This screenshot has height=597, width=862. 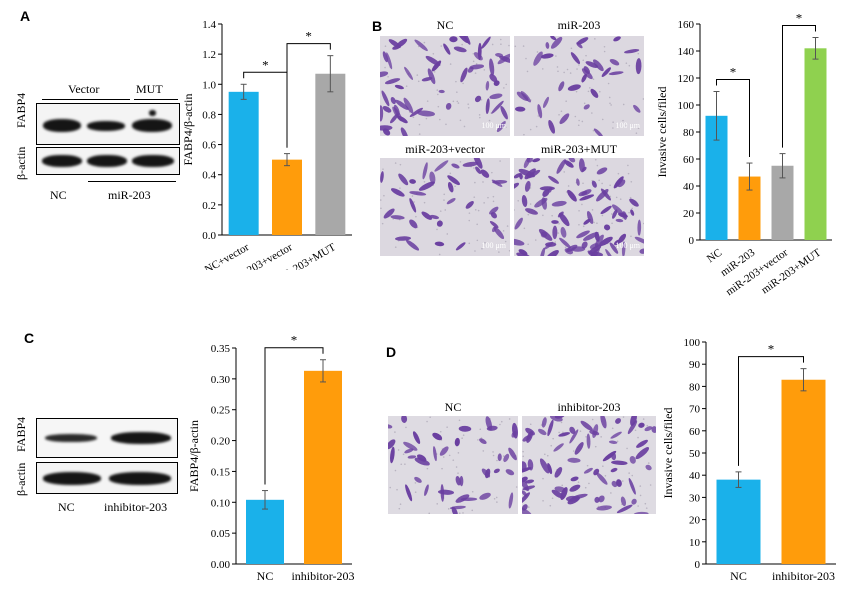 I want to click on blot-header-mut: MUT, so click(x=149, y=89).